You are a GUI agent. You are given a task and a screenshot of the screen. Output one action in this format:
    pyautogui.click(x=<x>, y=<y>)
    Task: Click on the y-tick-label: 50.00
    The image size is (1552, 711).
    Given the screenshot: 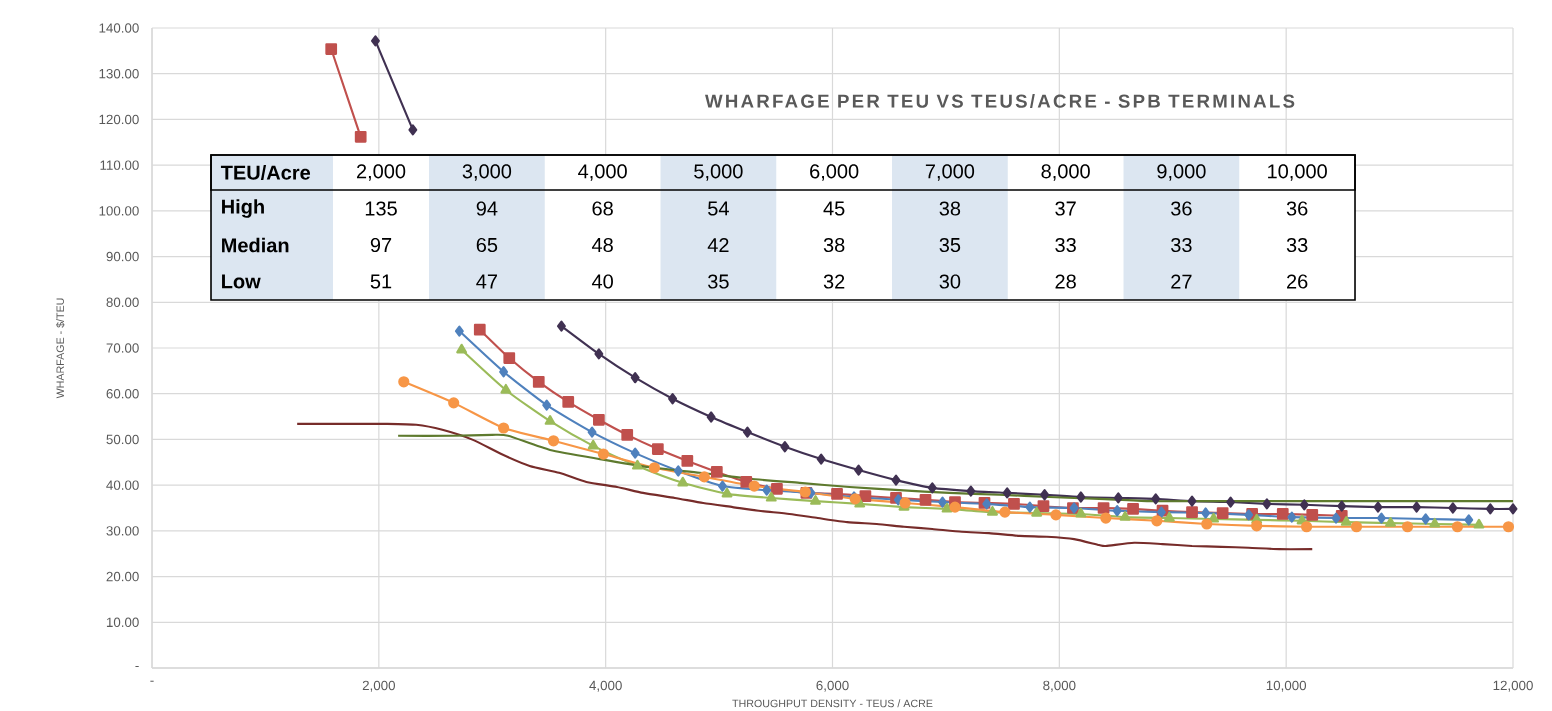 What is the action you would take?
    pyautogui.click(x=122, y=439)
    